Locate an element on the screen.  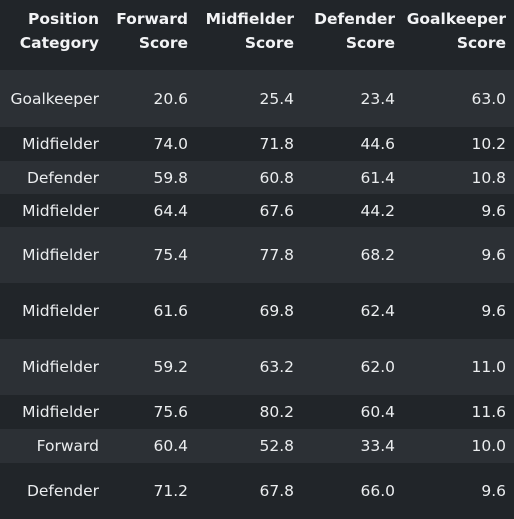
header-position-category: Position Category is located at coordinates (59, 31).